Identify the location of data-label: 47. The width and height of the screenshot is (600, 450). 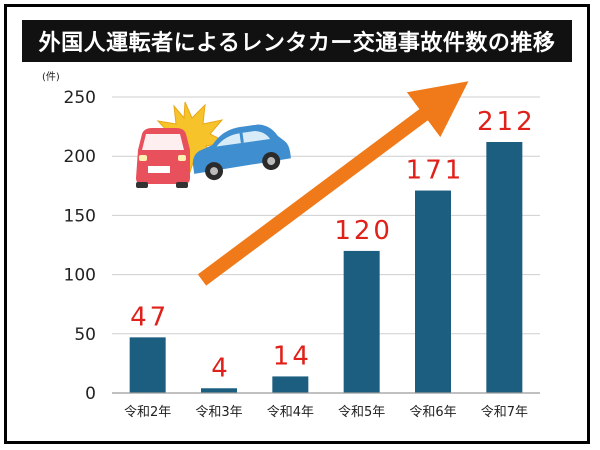
(149, 317).